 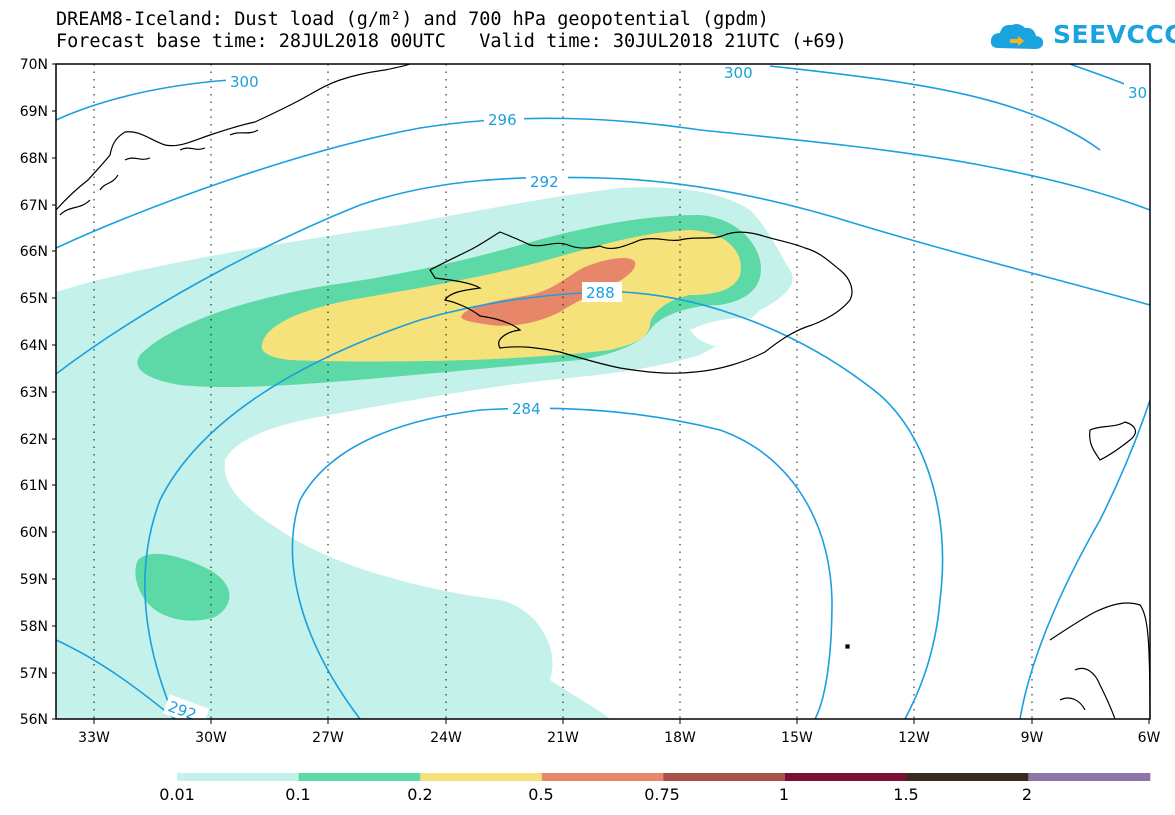 What do you see at coordinates (906, 794) in the screenshot?
I see `colorbar-label-1.5: 1.5` at bounding box center [906, 794].